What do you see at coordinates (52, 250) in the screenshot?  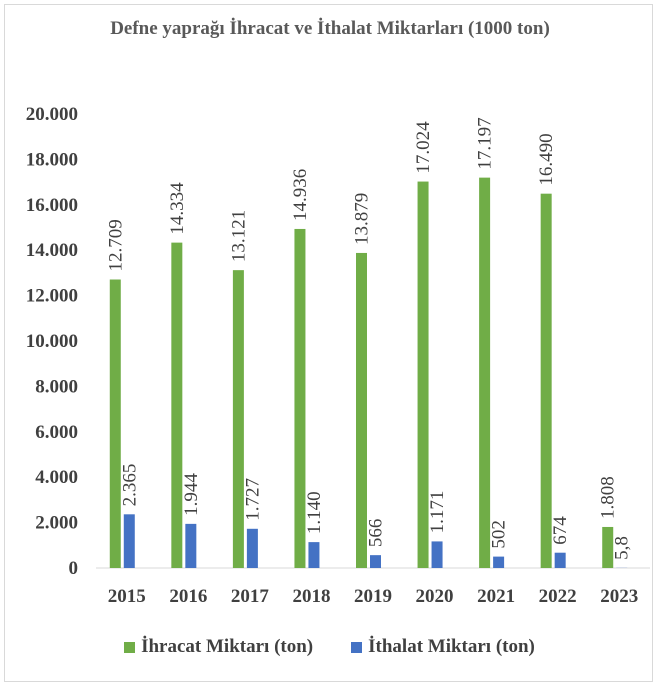 I see `y-tick-label: 14.000` at bounding box center [52, 250].